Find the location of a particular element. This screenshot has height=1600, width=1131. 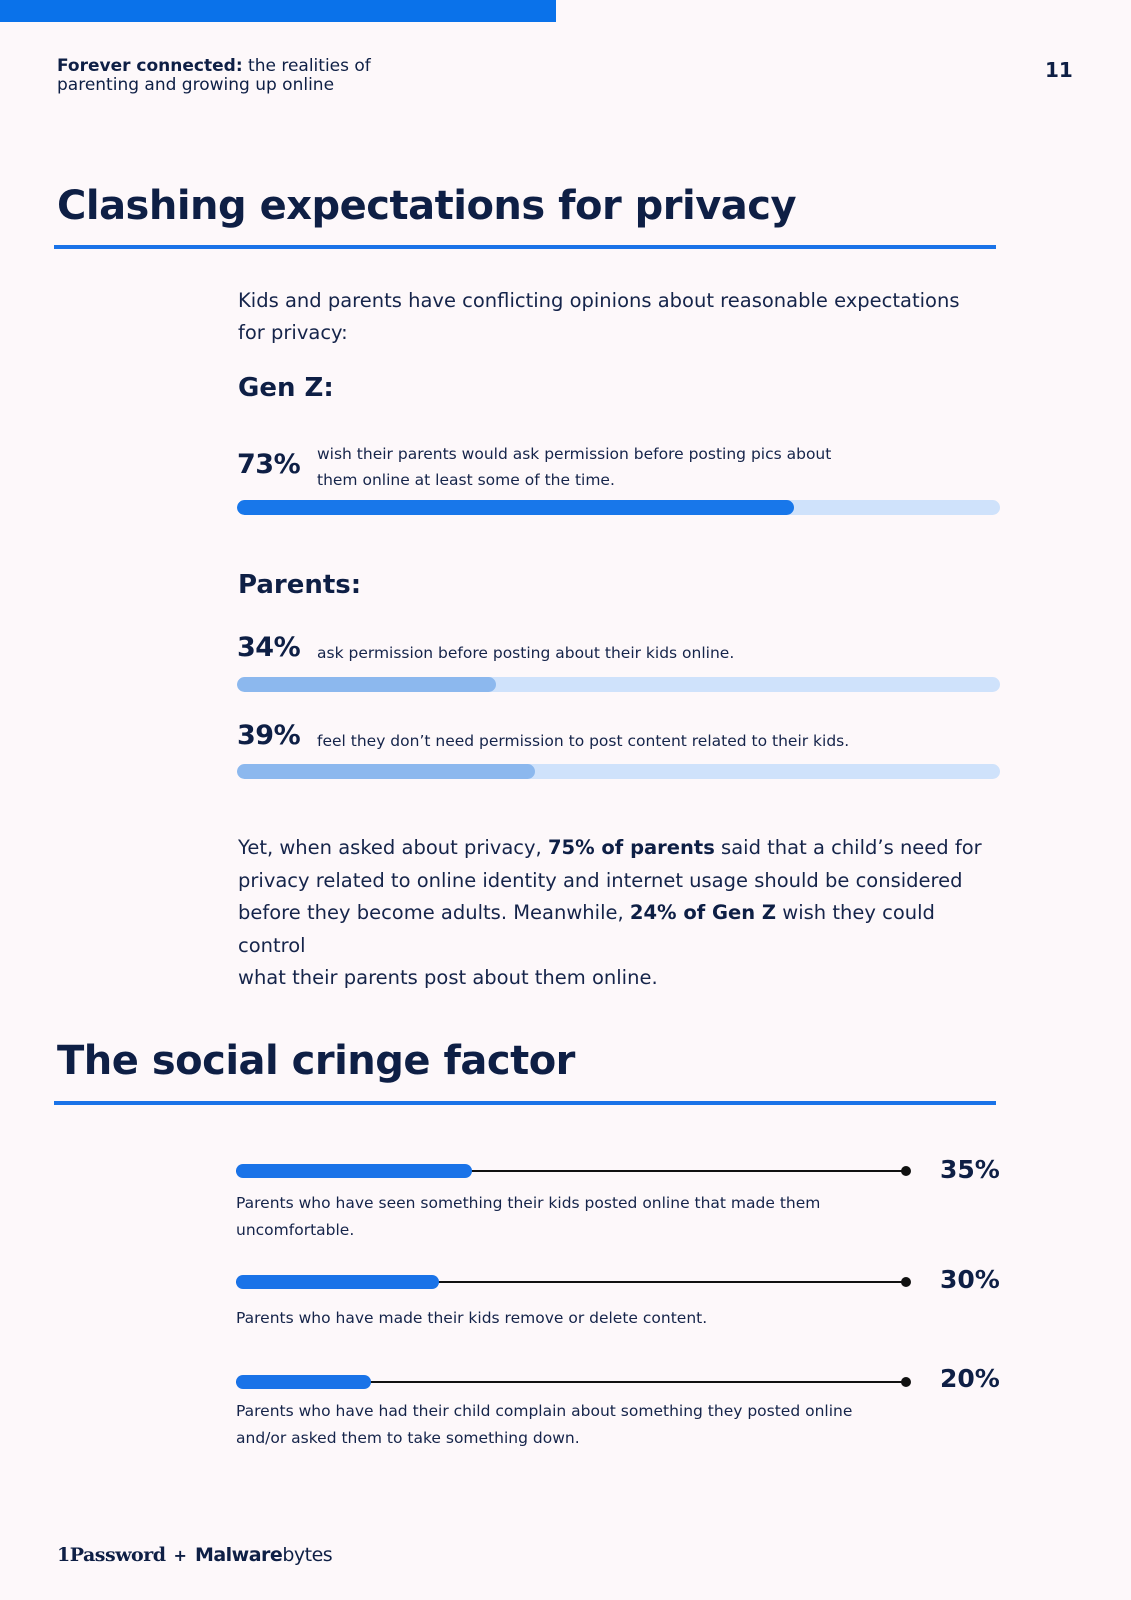

para-line3a: before they become adults. Meanwhile, is located at coordinates (434, 912).